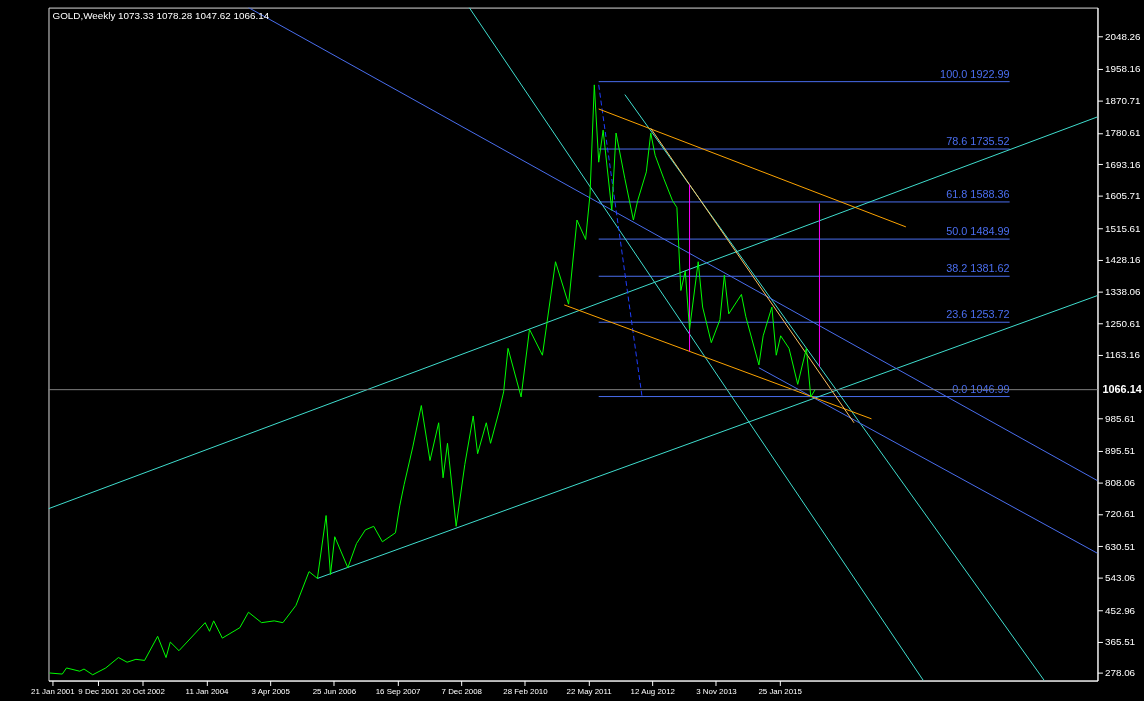  Describe the element at coordinates (978, 141) in the screenshot. I see `series-label: 78.6 1735.52` at that location.